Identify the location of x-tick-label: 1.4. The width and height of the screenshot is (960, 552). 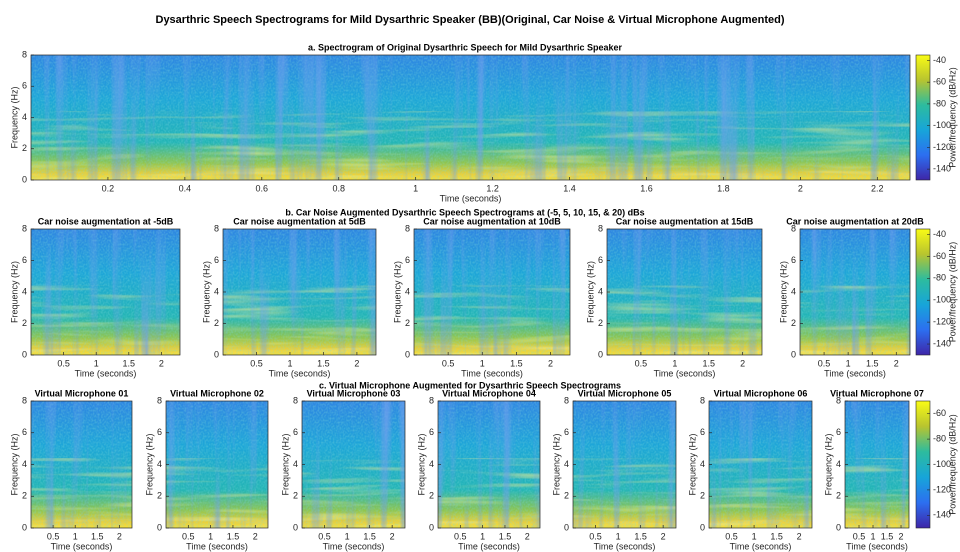
(569, 188).